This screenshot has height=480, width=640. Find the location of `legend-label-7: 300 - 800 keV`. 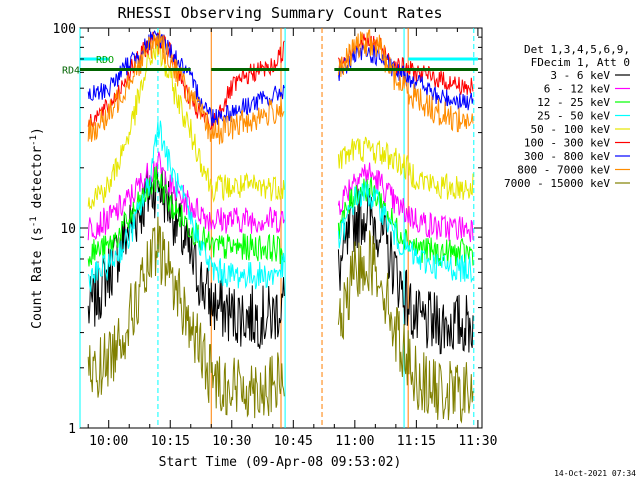

legend-label-7: 300 - 800 keV is located at coordinates (567, 156).